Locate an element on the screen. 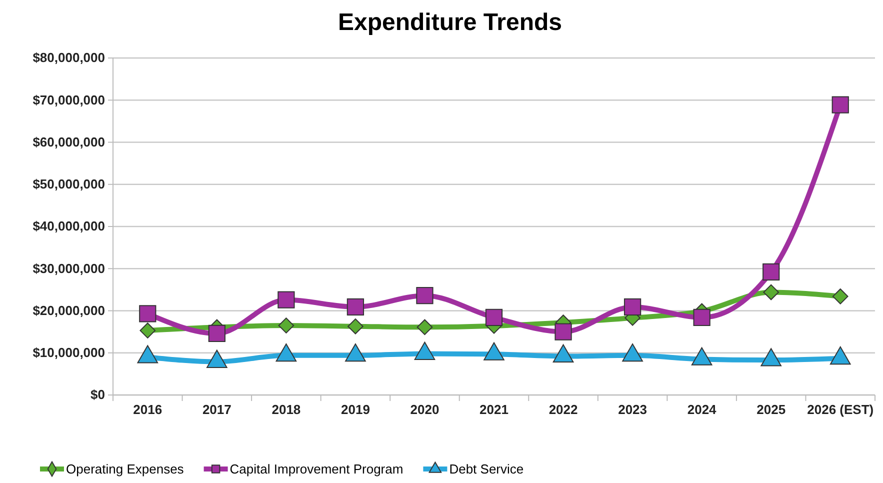 The image size is (883, 483). y-tick-label: $30,000,000 is located at coordinates (68, 268).